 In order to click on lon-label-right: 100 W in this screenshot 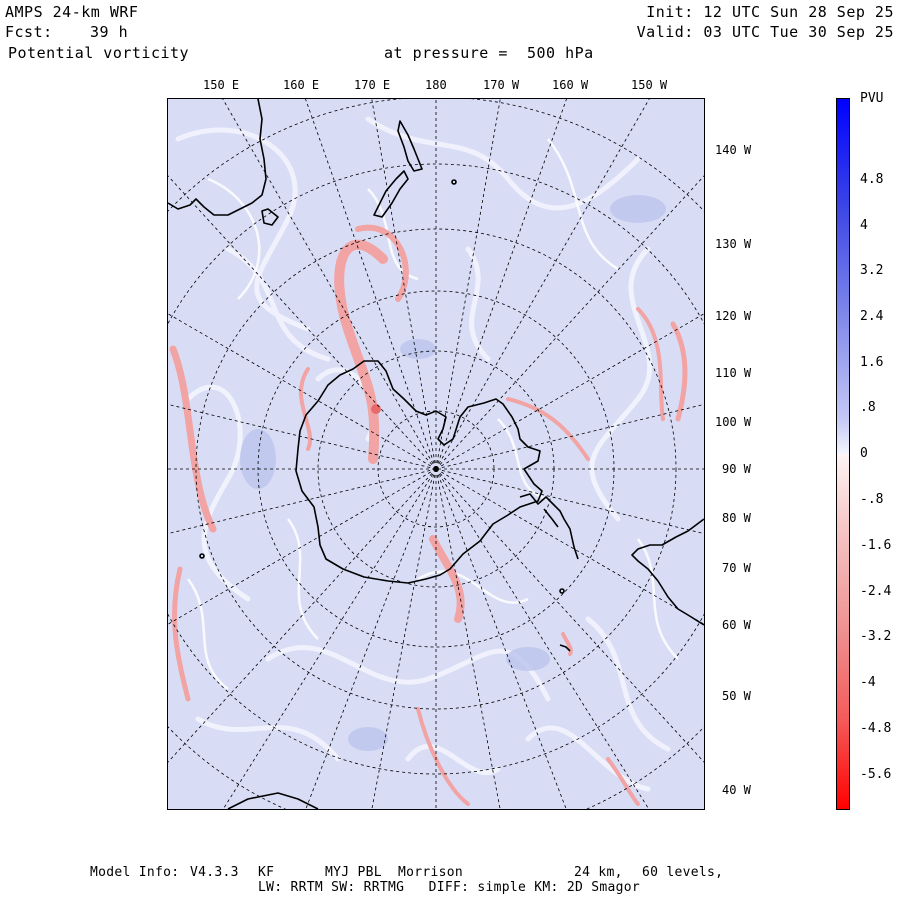, I will do `click(733, 422)`.